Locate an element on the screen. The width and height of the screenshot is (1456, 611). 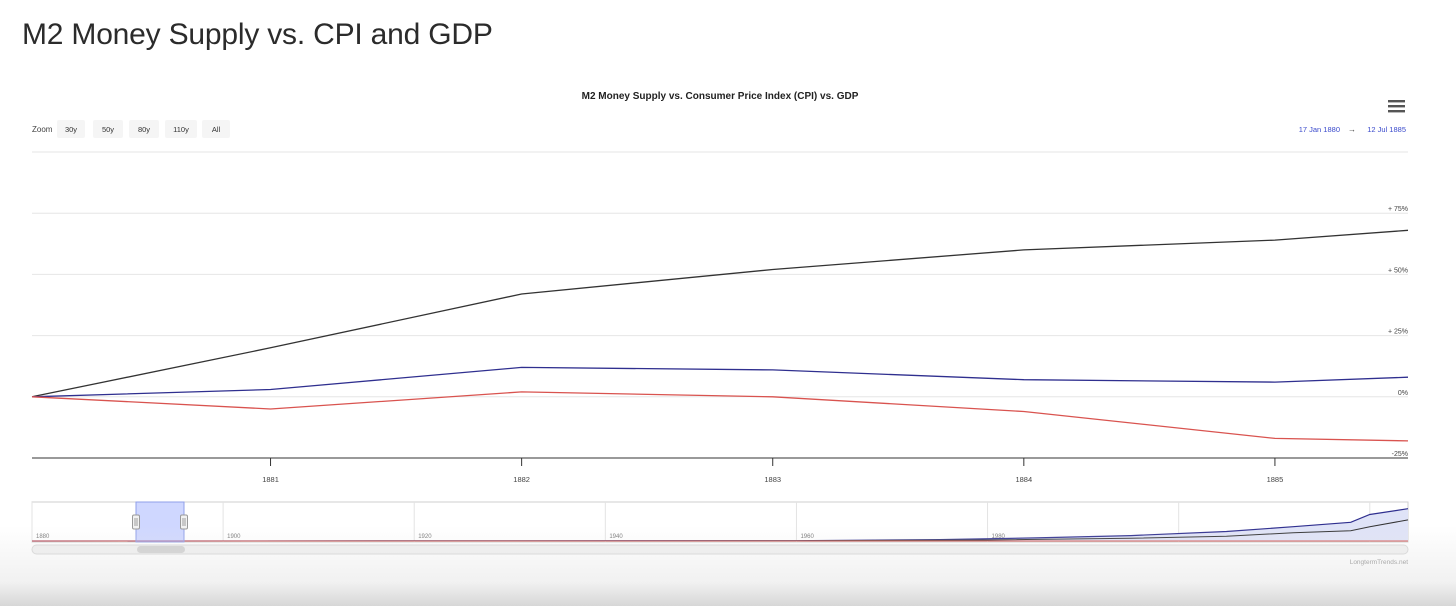
y-tick-label: -25% is located at coordinates (1400, 454).